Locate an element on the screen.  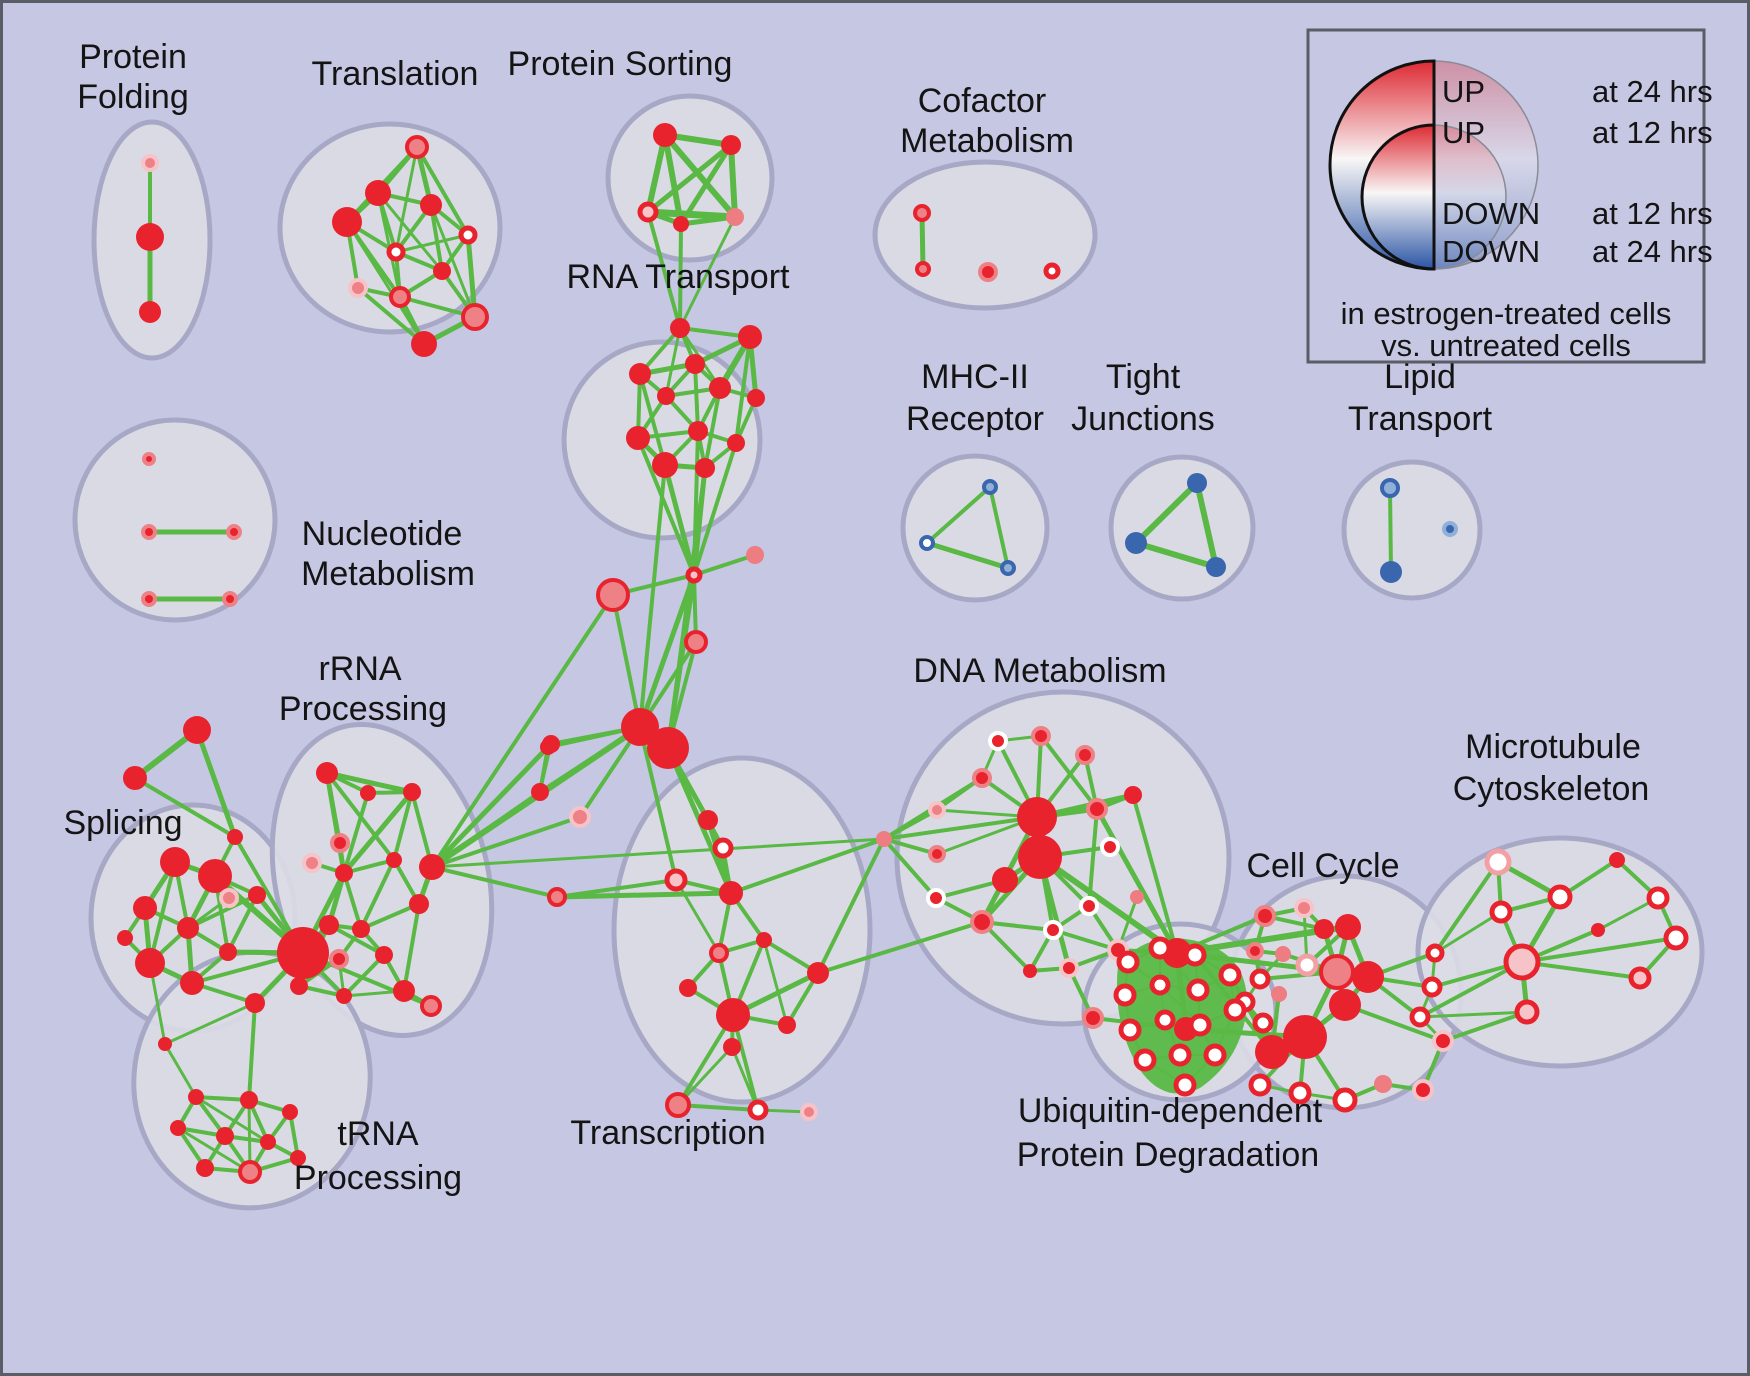
network-node-rr18 is located at coordinates (404, 991).